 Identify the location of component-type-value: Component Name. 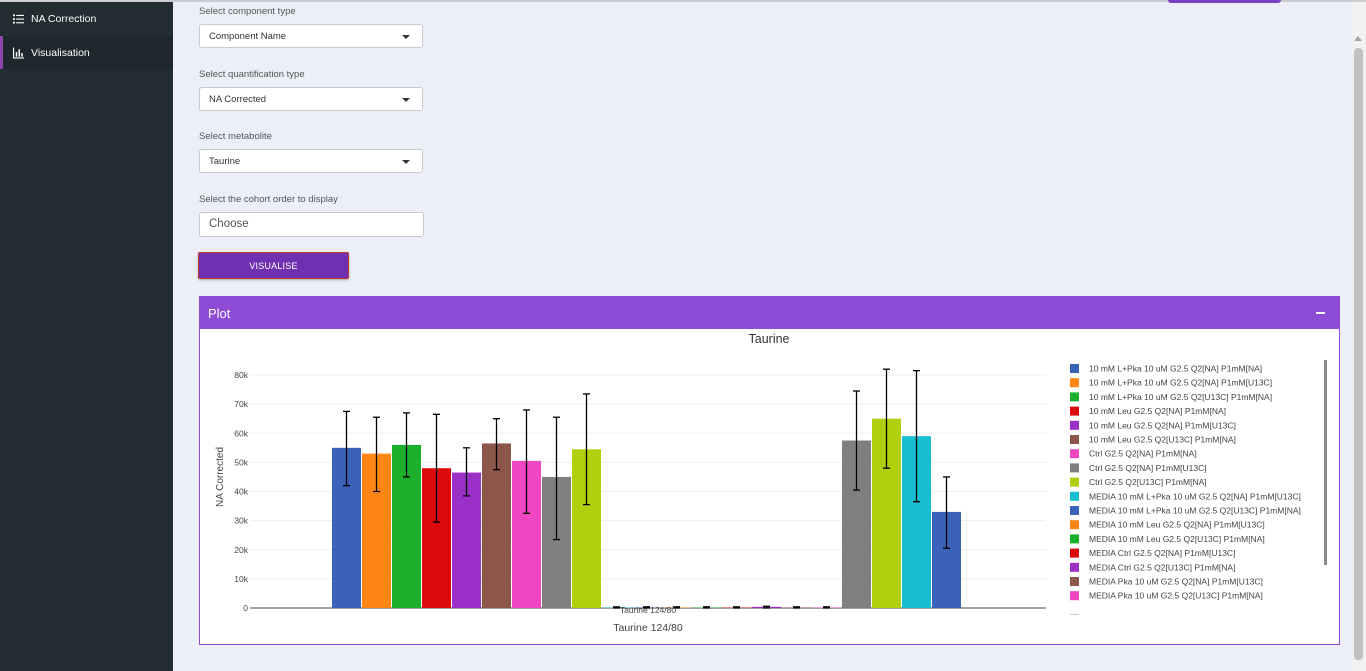
(248, 36).